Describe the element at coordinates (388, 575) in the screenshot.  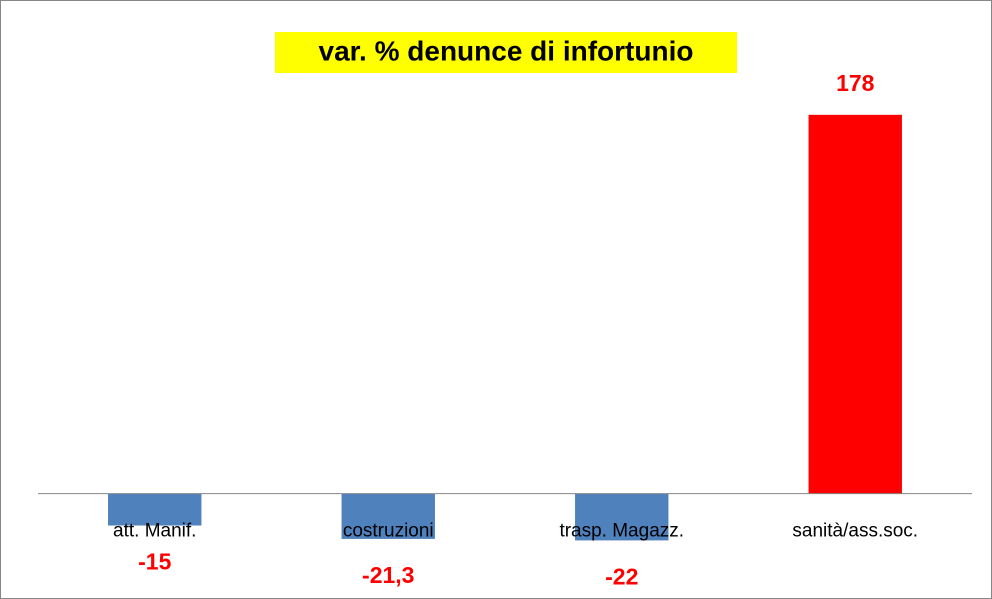
I see `value-label: -21,3` at that location.